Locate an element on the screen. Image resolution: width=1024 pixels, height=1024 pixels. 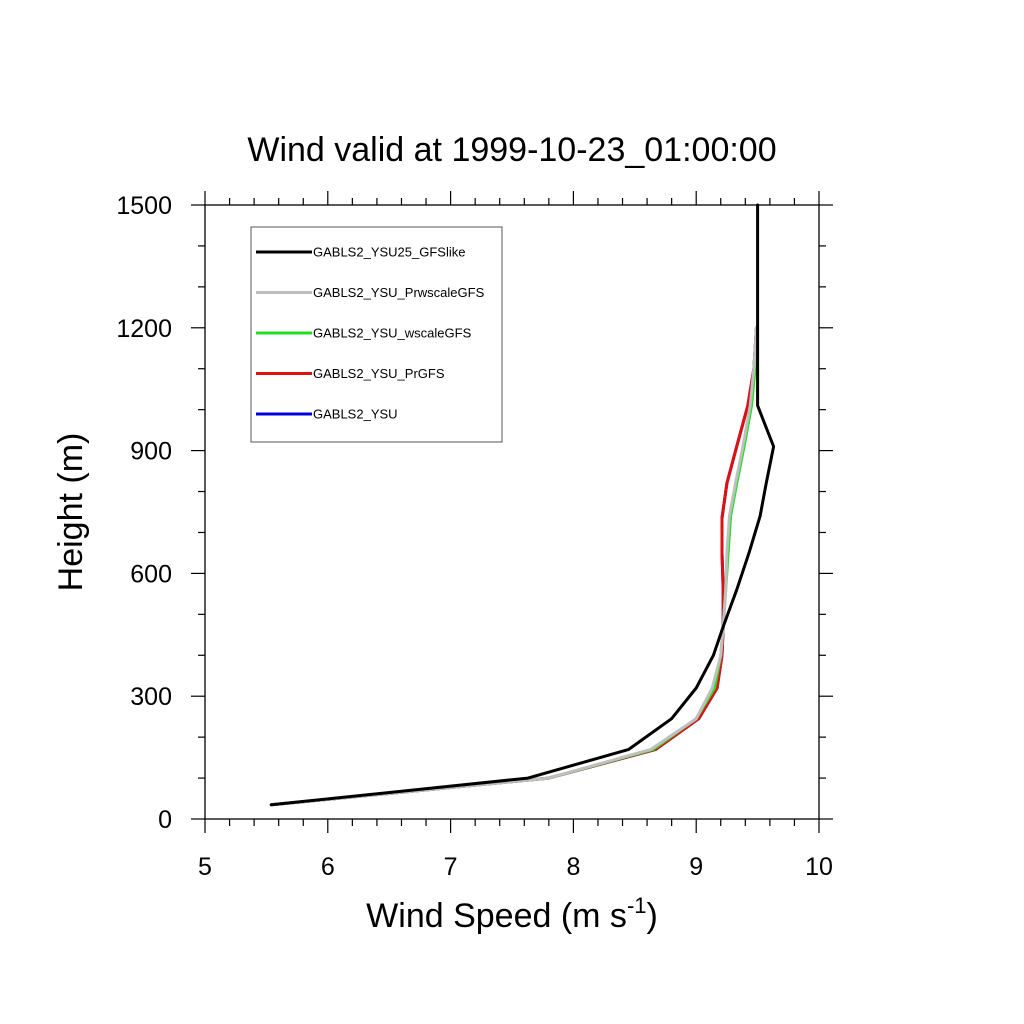
x-tick-label: 9 is located at coordinates (696, 867).